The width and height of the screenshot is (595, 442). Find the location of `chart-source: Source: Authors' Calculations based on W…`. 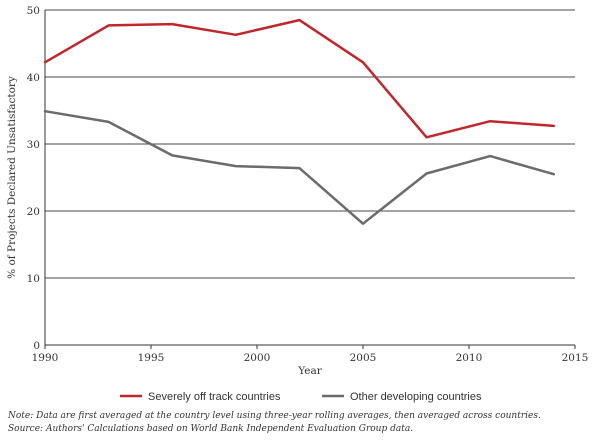

chart-source: Source: Authors' Calculations based on W… is located at coordinates (211, 429).